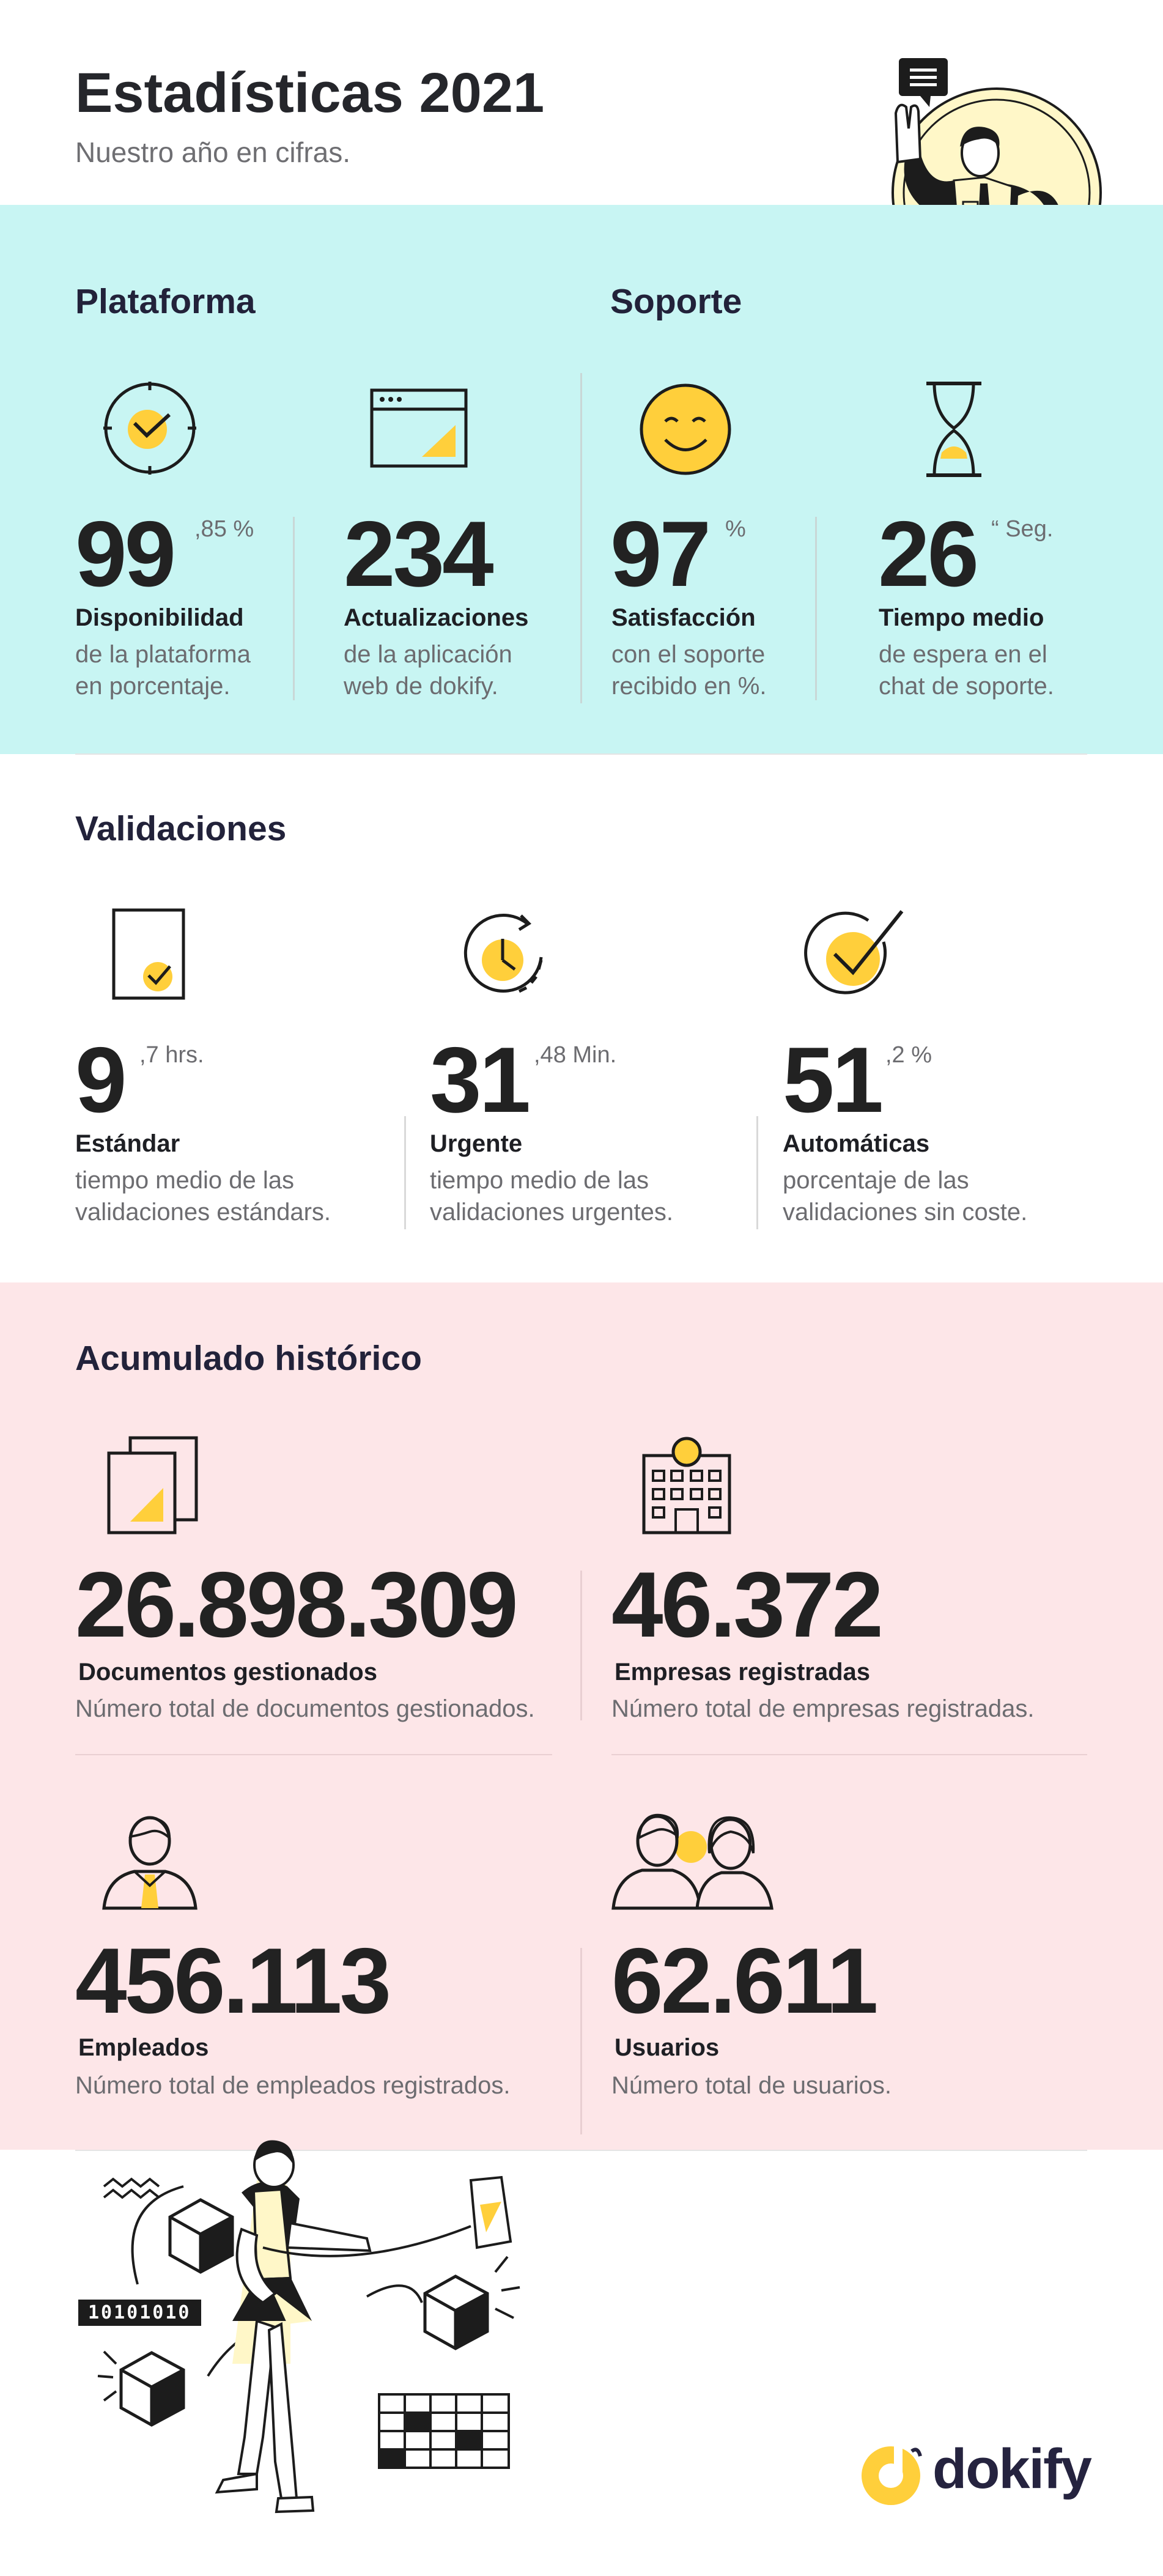  What do you see at coordinates (745, 1981) in the screenshot?
I see `stat-number: 62.611` at bounding box center [745, 1981].